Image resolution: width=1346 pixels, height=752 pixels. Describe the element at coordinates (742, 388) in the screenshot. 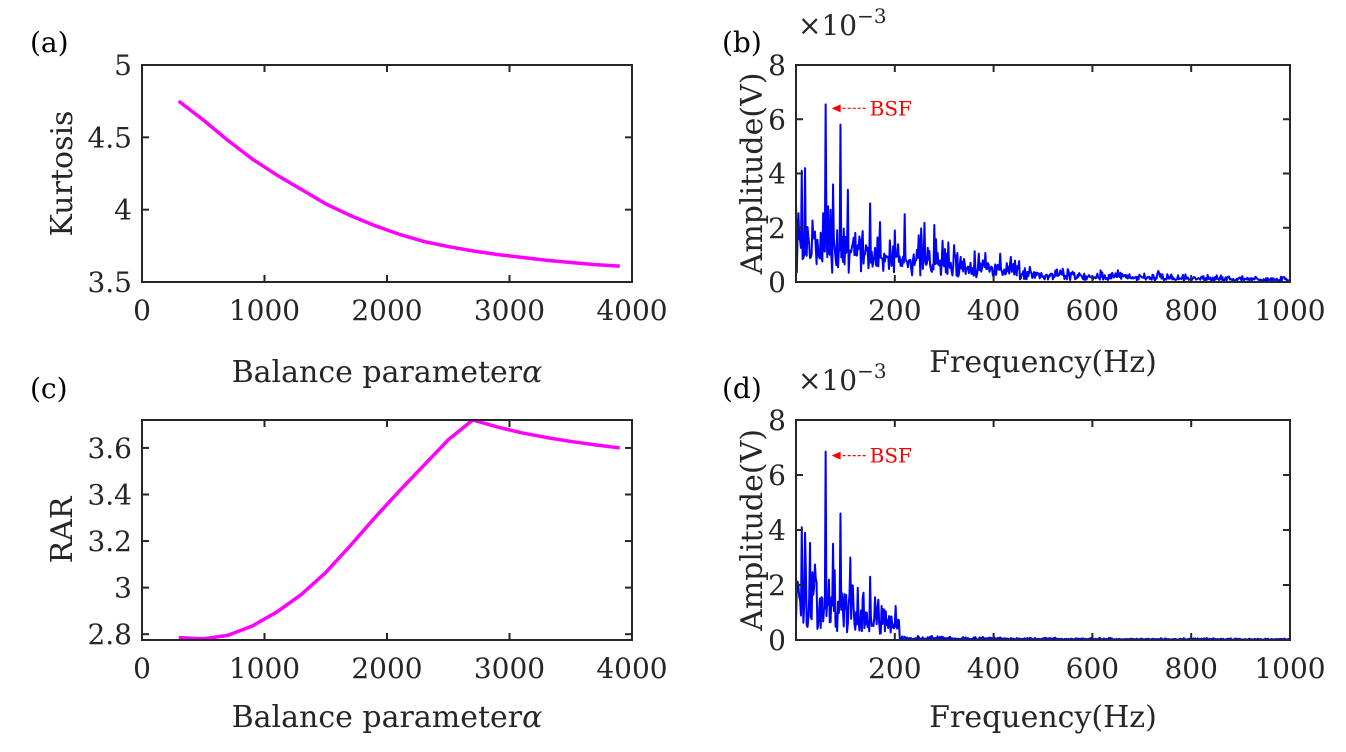

I see `panel-label: (d)` at that location.